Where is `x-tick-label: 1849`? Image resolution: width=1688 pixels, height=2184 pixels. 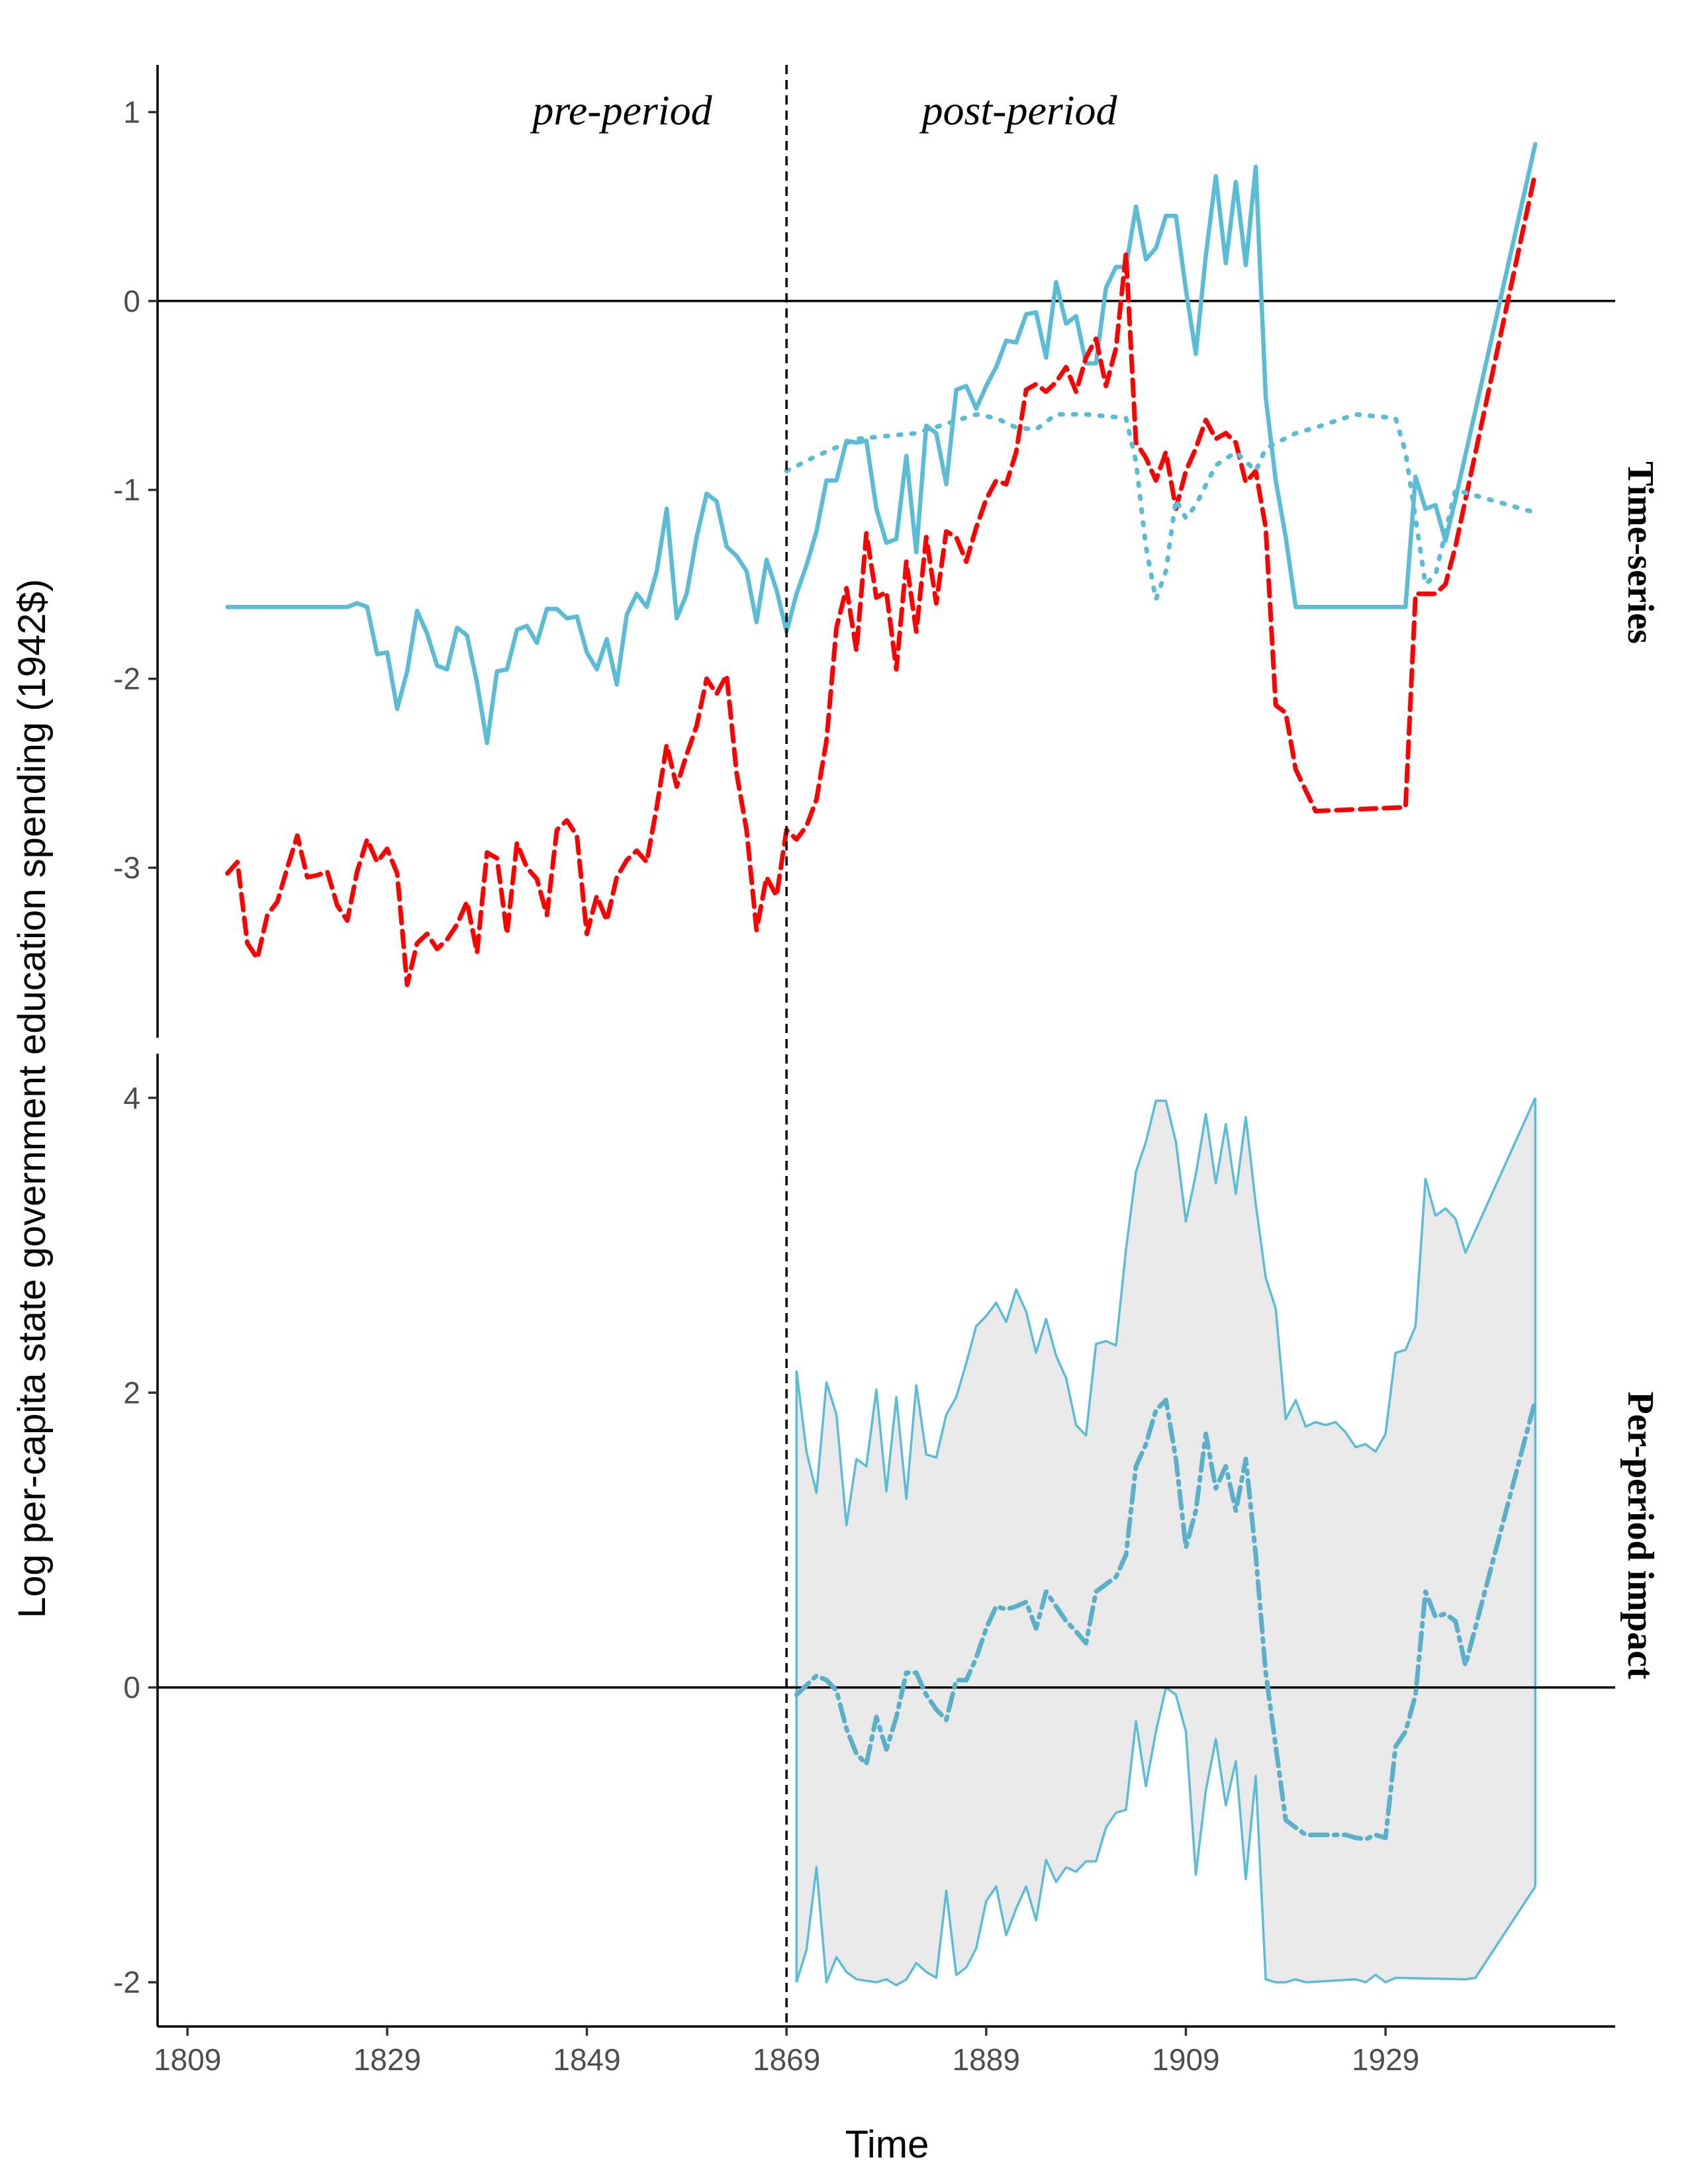
x-tick-label: 1849 is located at coordinates (586, 2059).